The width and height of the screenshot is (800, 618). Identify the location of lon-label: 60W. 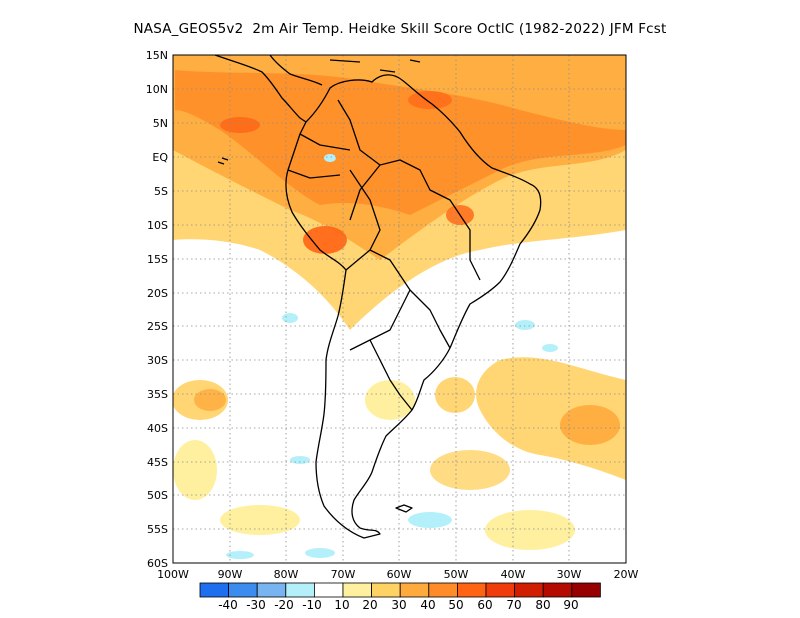
(399, 574).